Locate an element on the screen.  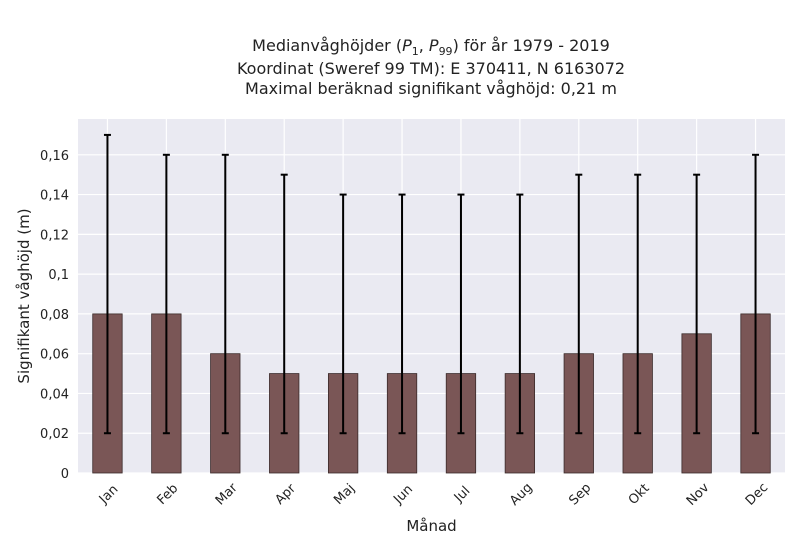
title-p-high-sub: 99 is located at coordinates (445, 52).